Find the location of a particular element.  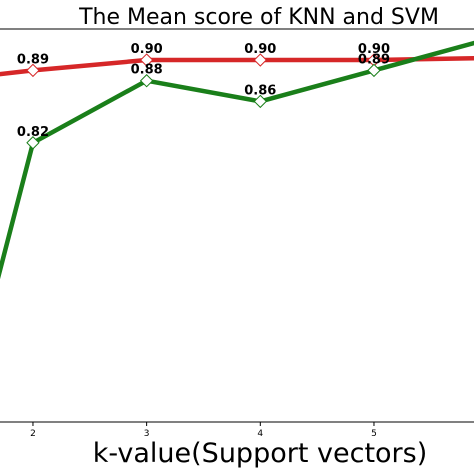

x-tick-label: 3 is located at coordinates (147, 434).